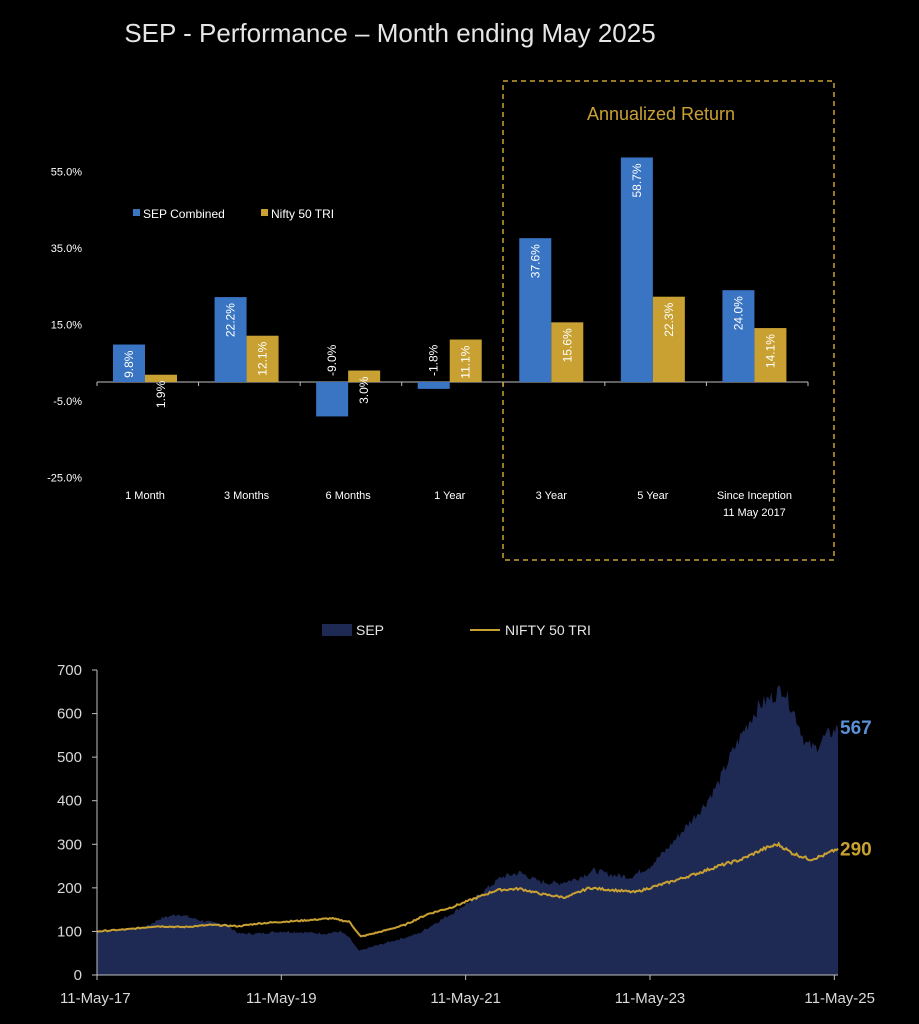 The height and width of the screenshot is (1024, 919). I want to click on bar-category-label: 6 Months, so click(349, 496).